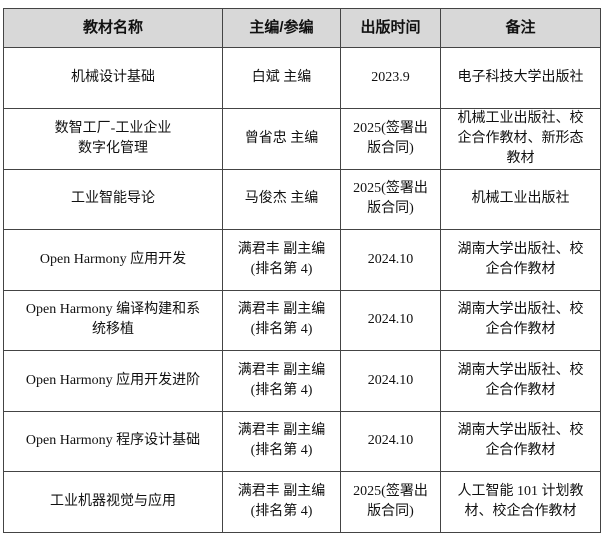  Describe the element at coordinates (520, 138) in the screenshot. I see `cell-note: 机械工业出版社、校 企合作教材、新形态 教材` at that location.